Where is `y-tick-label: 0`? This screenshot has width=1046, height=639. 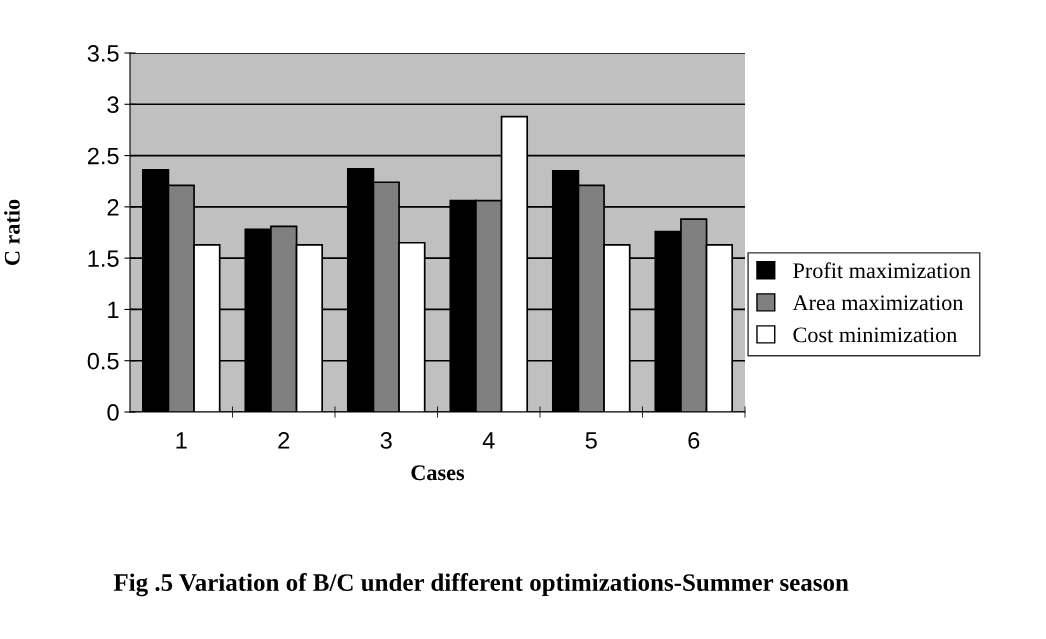 y-tick-label: 0 is located at coordinates (113, 412).